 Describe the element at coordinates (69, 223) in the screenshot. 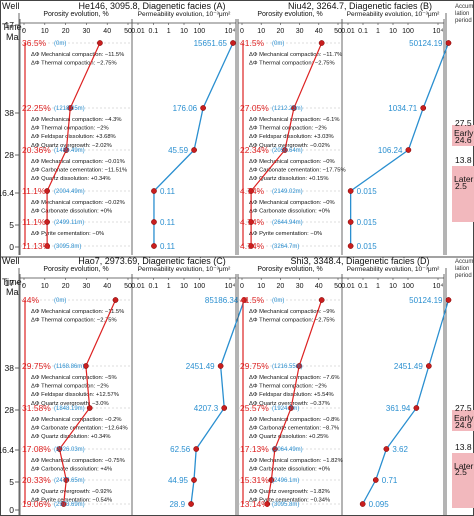

I see `depth-label: (2499.11m)` at that location.